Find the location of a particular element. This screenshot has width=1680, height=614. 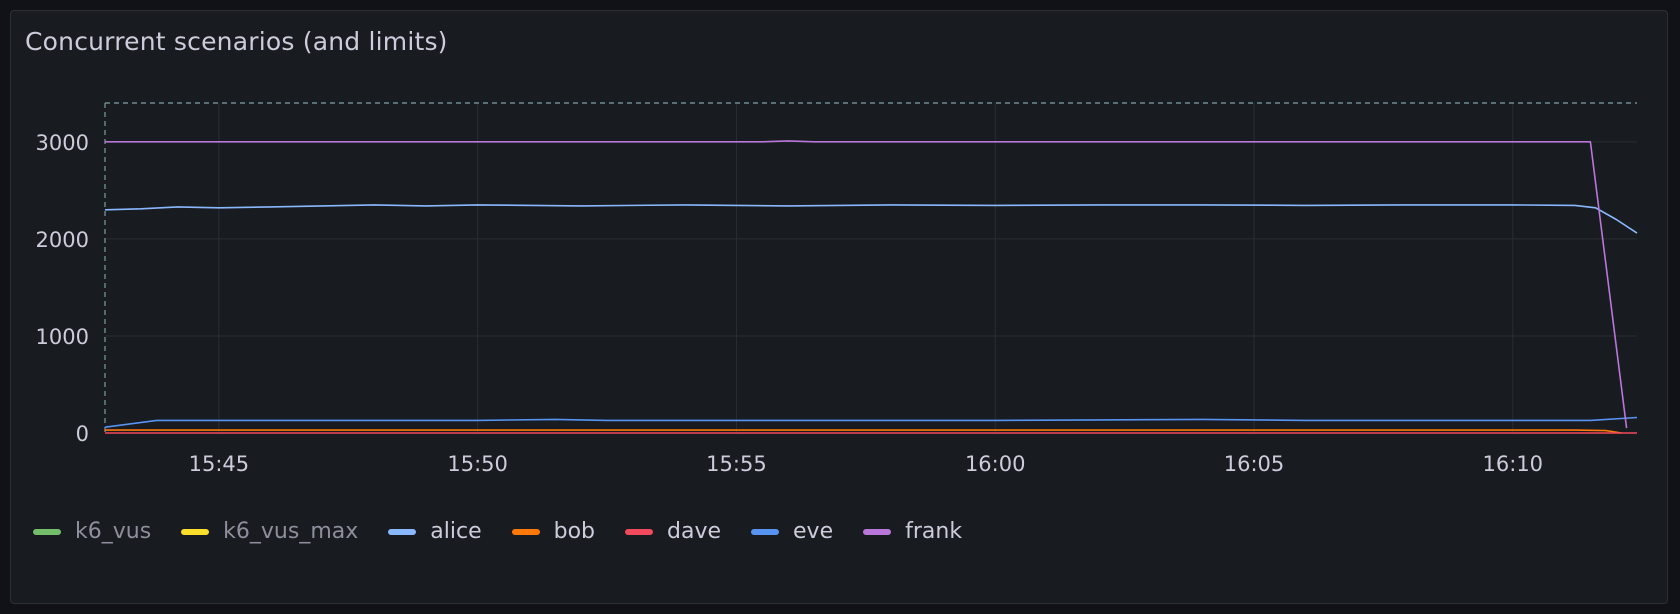

legend-item-k6_vus: k6_vus is located at coordinates (92, 531).